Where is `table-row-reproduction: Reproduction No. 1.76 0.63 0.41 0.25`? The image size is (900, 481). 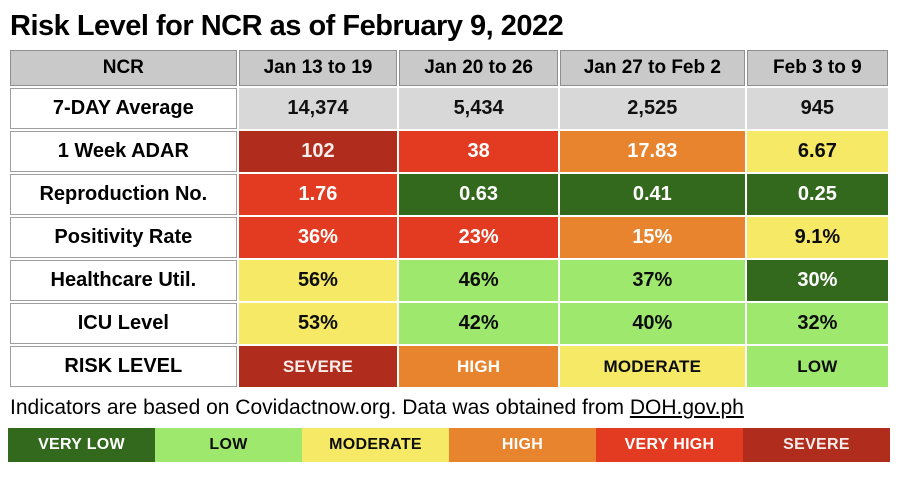
table-row-reproduction: Reproduction No. 1.76 0.63 0.41 0.25 is located at coordinates (449, 195).